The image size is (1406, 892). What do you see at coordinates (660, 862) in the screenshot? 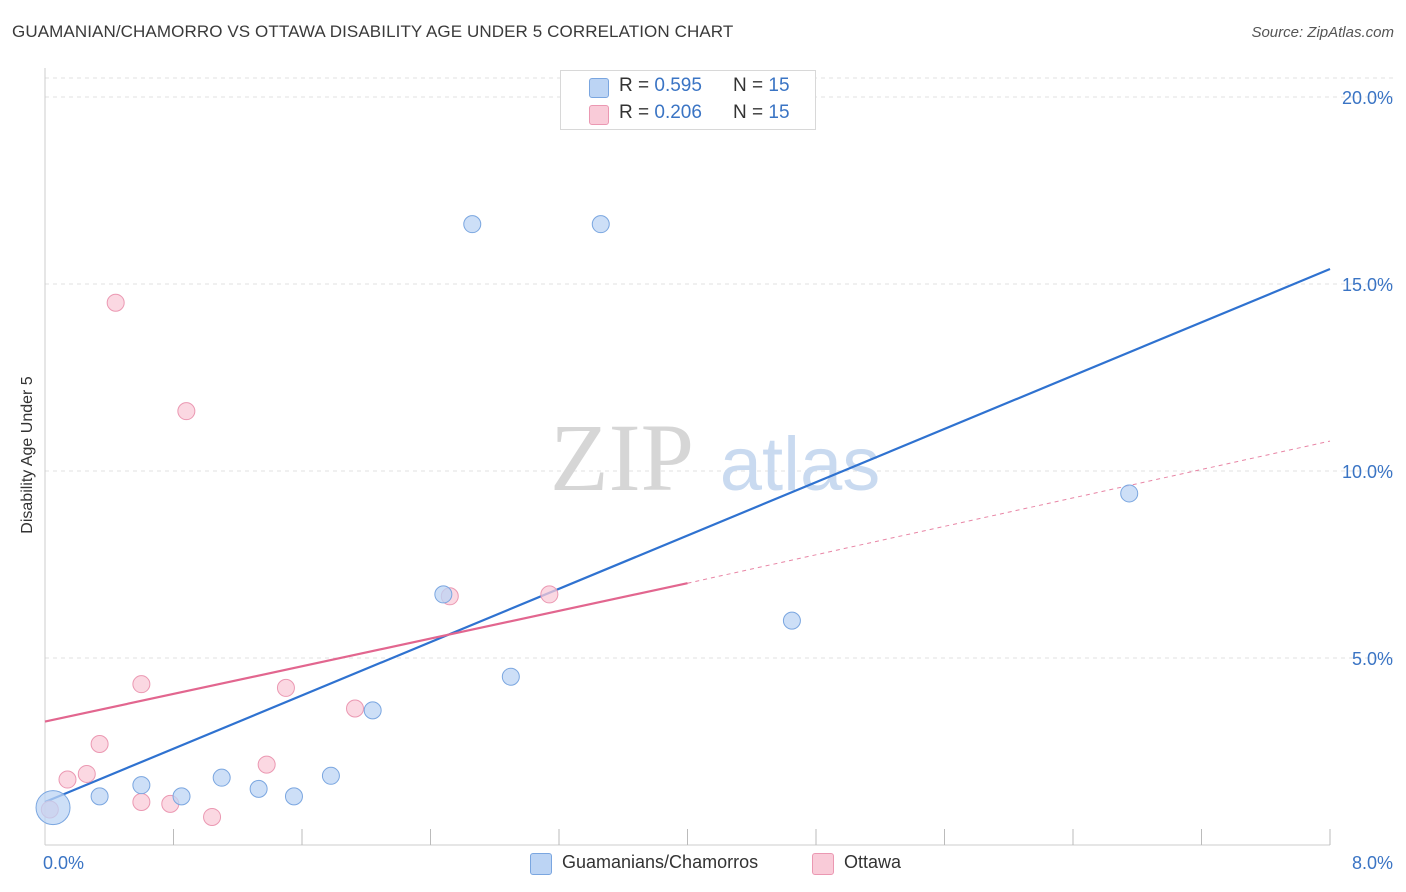
I see `legend-label: Guamanians/Chamorros` at bounding box center [660, 862].